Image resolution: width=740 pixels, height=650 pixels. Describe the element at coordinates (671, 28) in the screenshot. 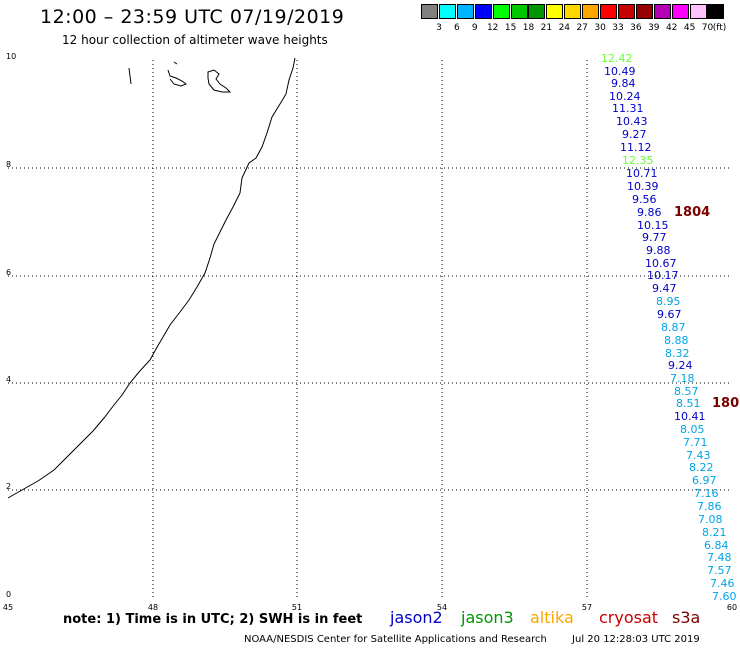

I see `color-scale-tick: 42` at that location.